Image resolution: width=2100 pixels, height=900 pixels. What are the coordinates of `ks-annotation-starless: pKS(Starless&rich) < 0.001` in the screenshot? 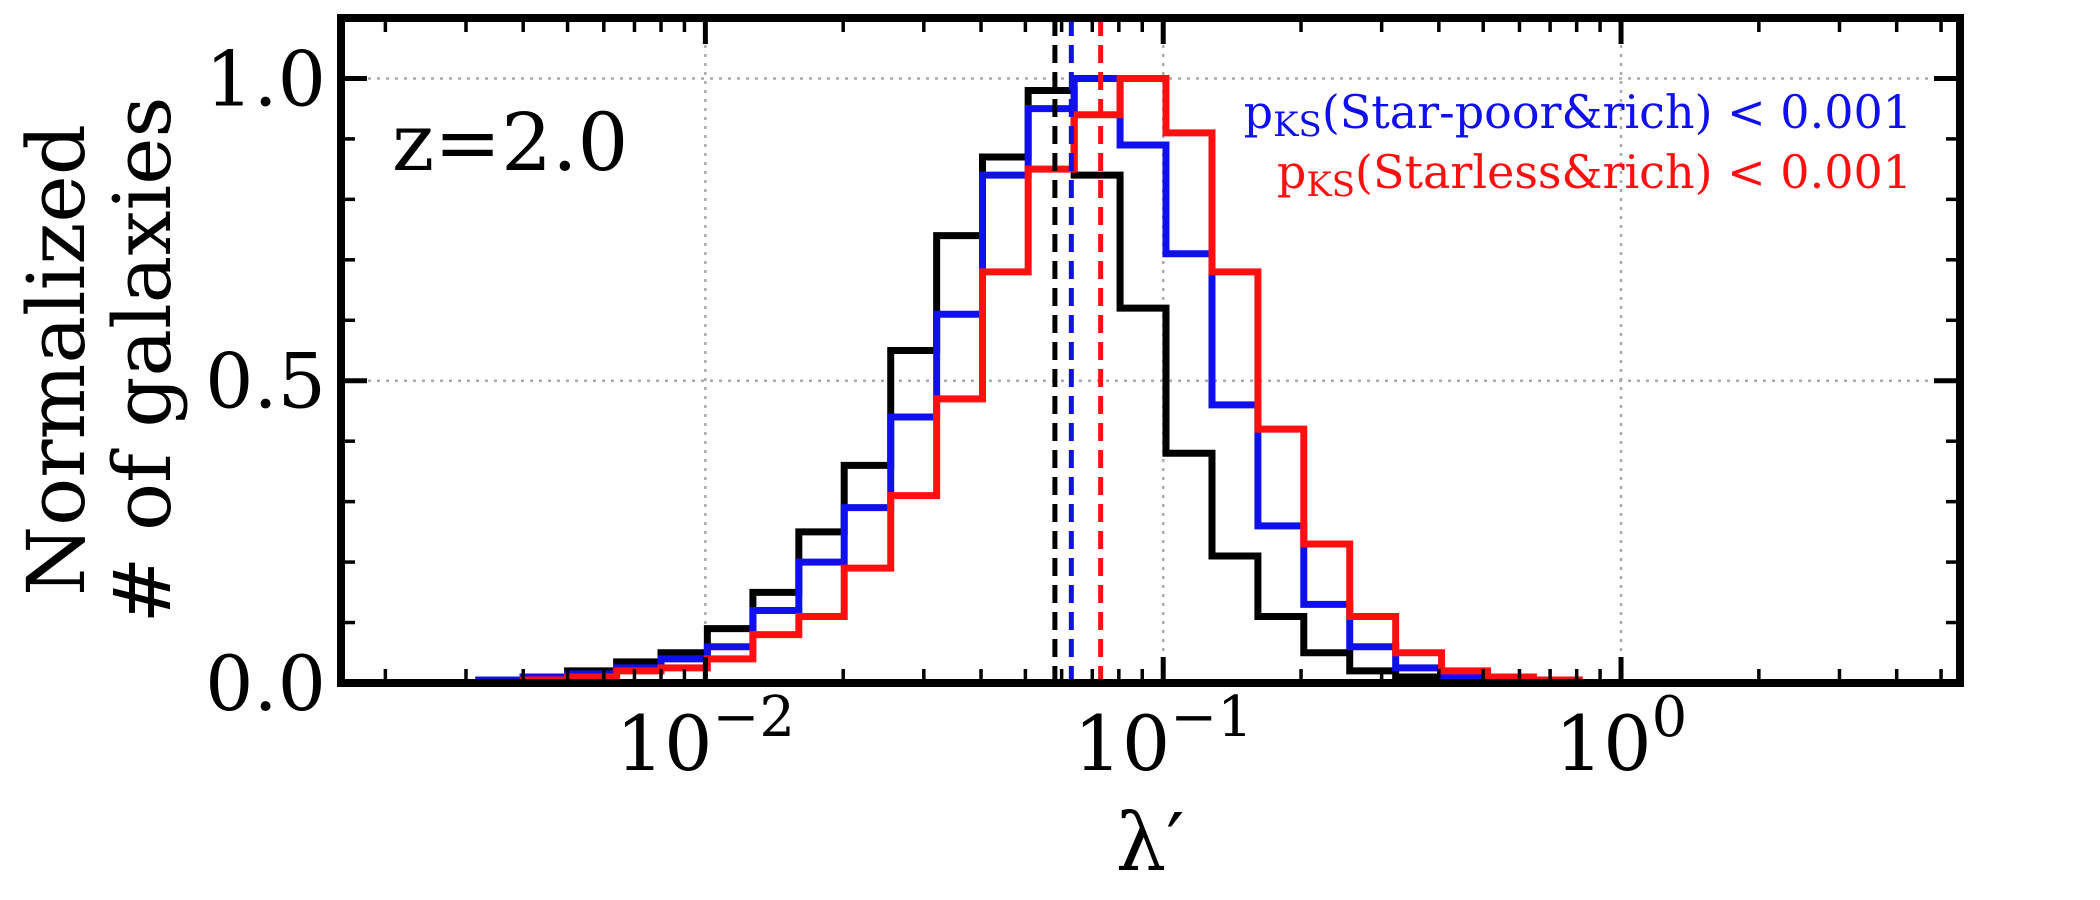 It's located at (1594, 175).